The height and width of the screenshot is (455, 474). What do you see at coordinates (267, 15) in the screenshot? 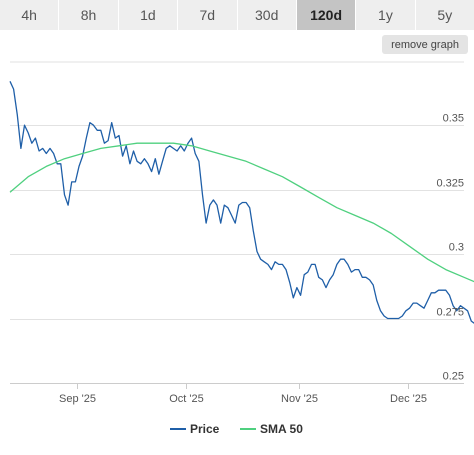
I see `tab-30d: 30d` at bounding box center [267, 15].